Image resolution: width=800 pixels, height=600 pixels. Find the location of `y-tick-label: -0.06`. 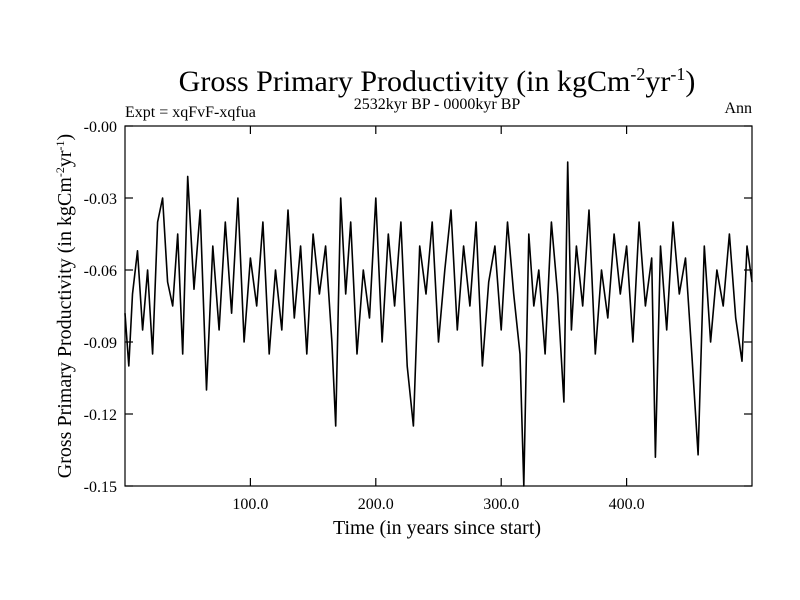

y-tick-label: -0.06 is located at coordinates (100, 271).